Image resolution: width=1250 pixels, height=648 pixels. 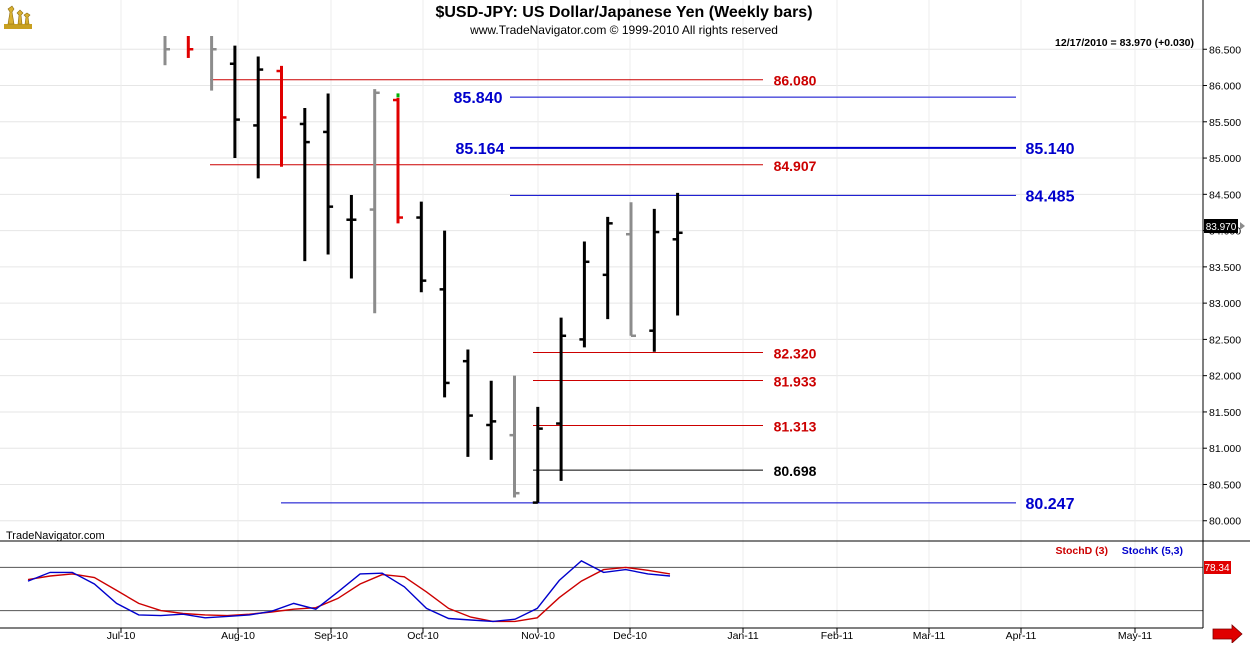 What do you see at coordinates (1225, 485) in the screenshot?
I see `y-tick-label: 80.500` at bounding box center [1225, 485].